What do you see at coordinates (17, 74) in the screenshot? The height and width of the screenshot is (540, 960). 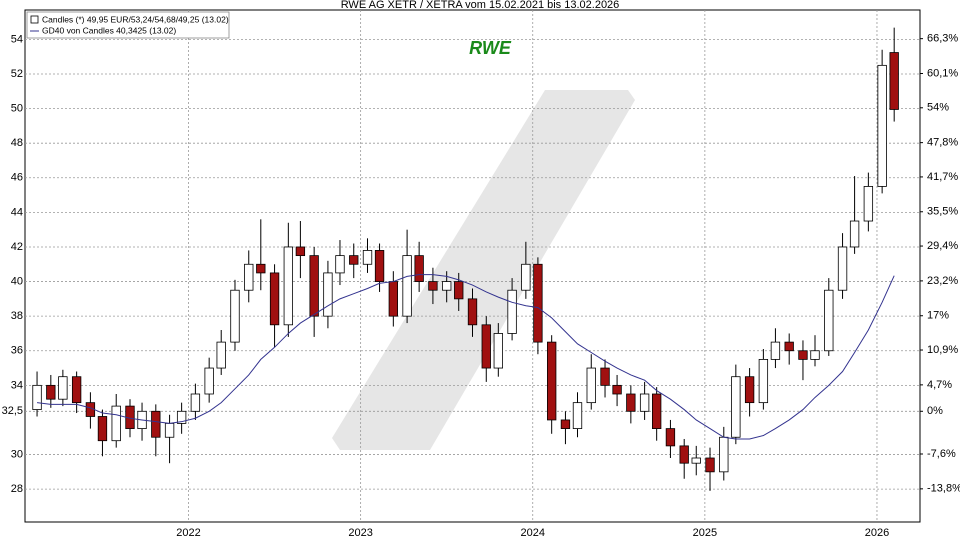 I see `y-tick-label: 52` at bounding box center [17, 74].